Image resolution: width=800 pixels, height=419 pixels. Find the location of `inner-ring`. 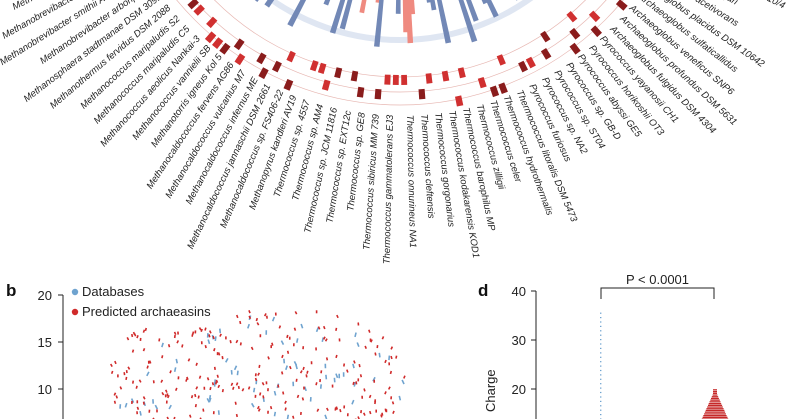

inner-ring is located at coordinates (400, 21).